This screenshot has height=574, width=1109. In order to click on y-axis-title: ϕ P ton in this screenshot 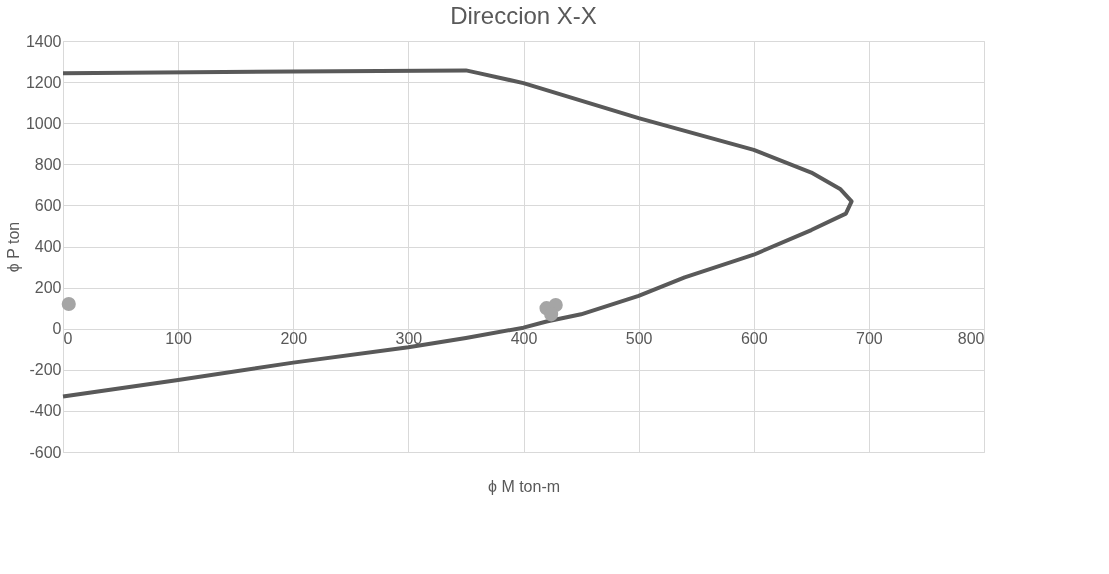, I will do `click(13, 247)`.